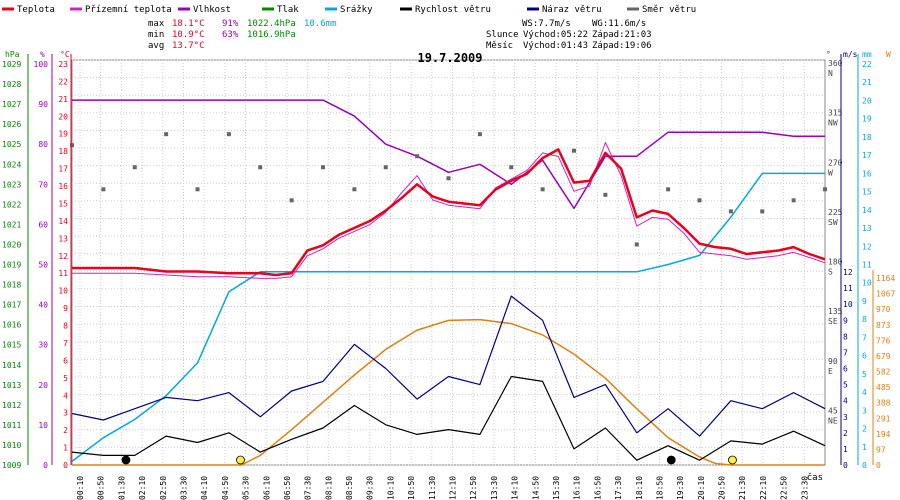 The width and height of the screenshot is (900, 500). Describe the element at coordinates (885, 278) in the screenshot. I see `solar-axis-tick: 1164` at that location.